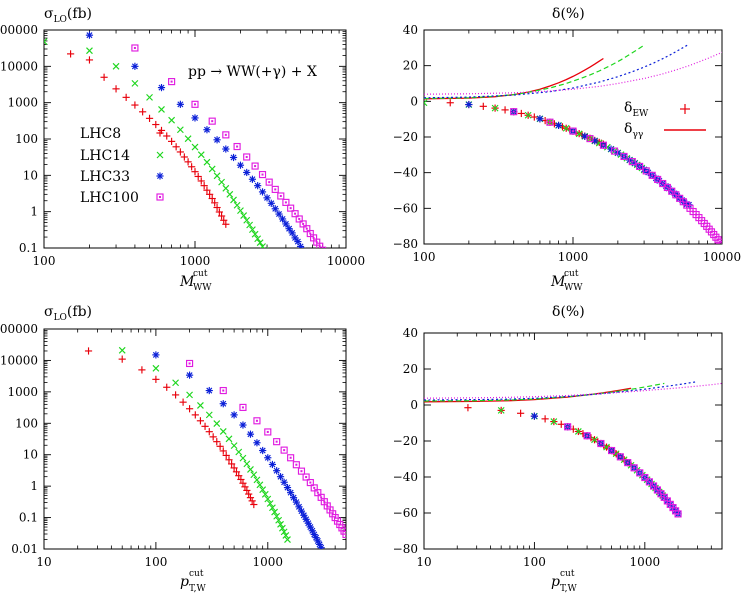 The width and height of the screenshot is (741, 601). What do you see at coordinates (19, 66) in the screenshot?
I see `y-tick-label: 10000` at bounding box center [19, 66].